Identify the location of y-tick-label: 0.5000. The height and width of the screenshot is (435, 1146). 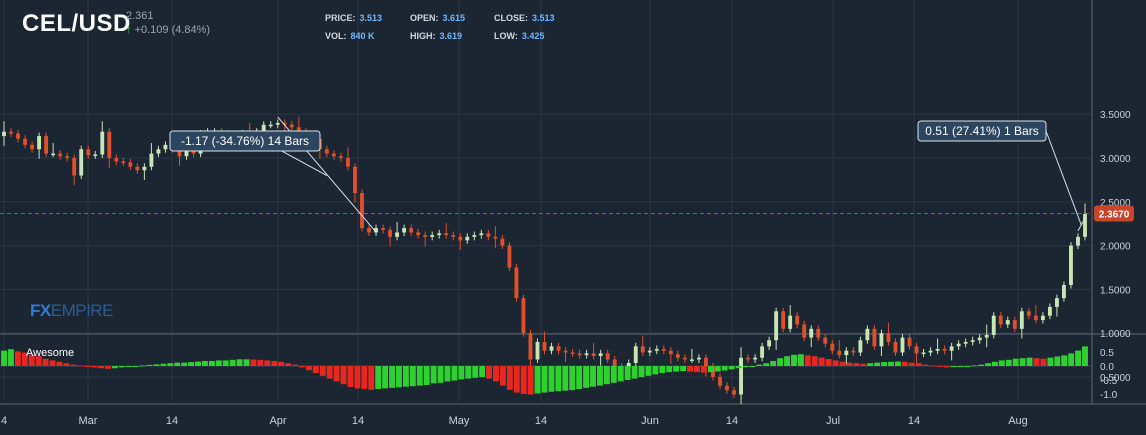
(1115, 378).